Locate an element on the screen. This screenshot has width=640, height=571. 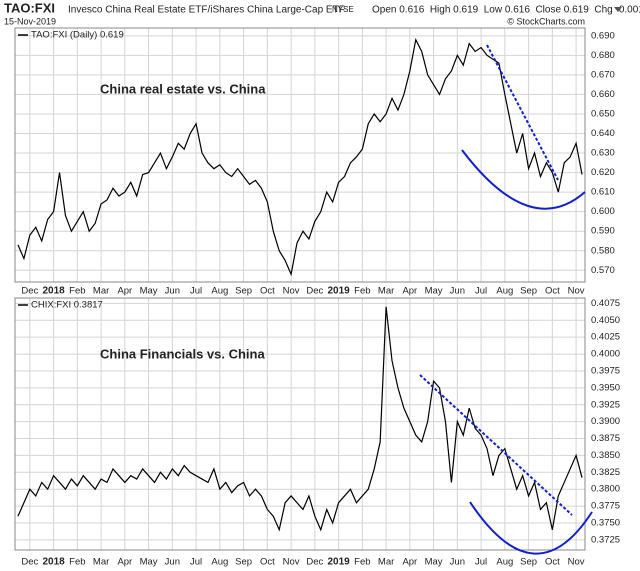
y-tick-label: 0.3725 is located at coordinates (605, 539).